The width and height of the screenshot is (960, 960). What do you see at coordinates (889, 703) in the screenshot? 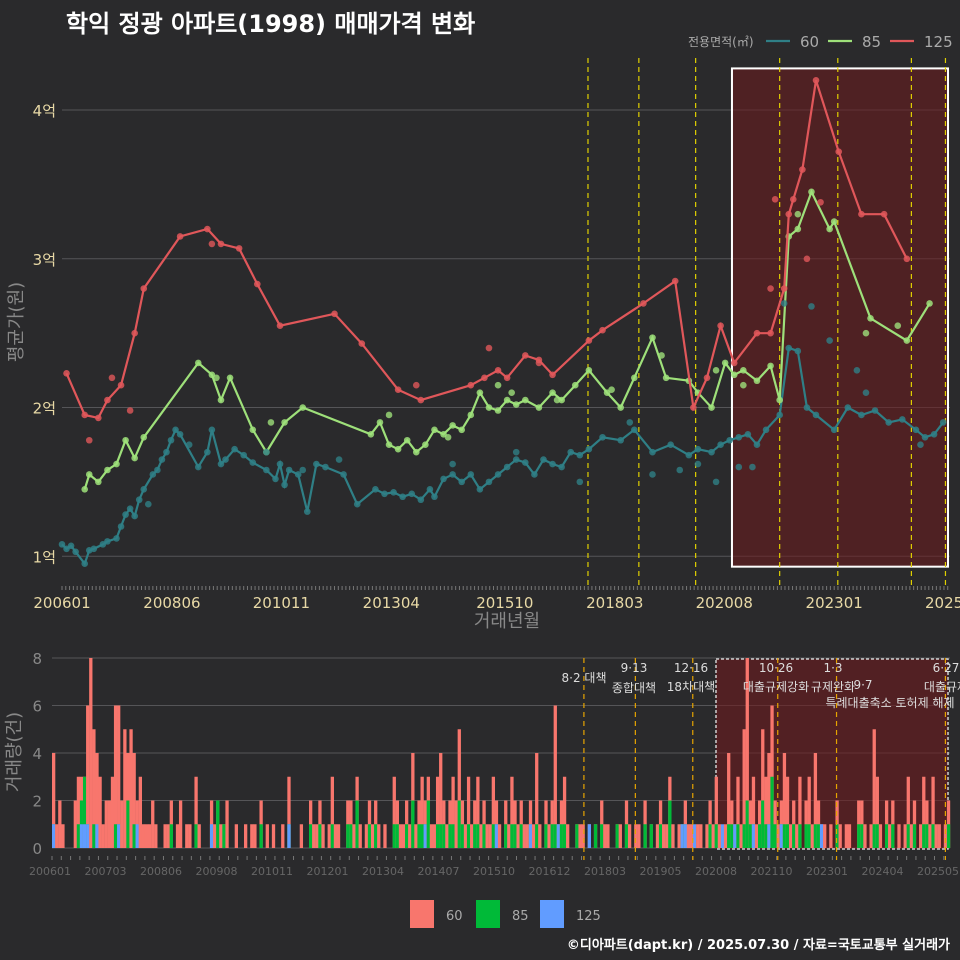
I see `policy-annotation-label: 특례대출축소 토허제 해제` at bounding box center [889, 703].